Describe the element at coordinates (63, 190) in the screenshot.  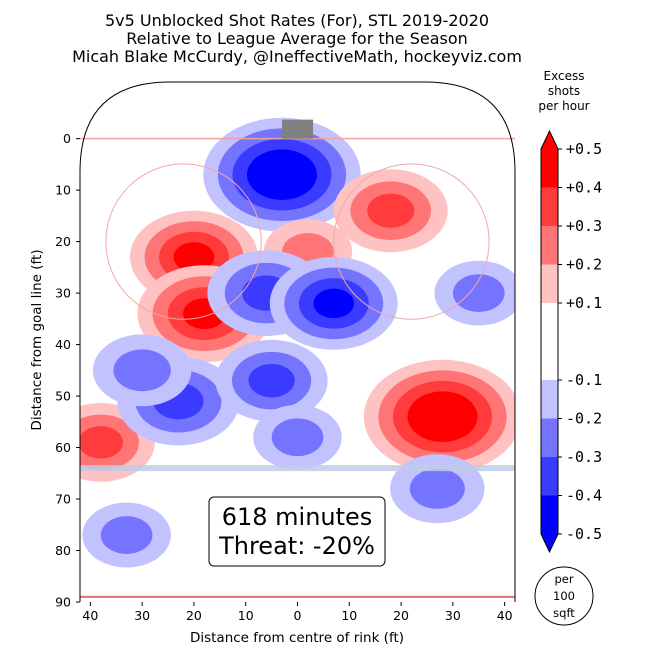
I see `y-tick-label: 10` at that location.